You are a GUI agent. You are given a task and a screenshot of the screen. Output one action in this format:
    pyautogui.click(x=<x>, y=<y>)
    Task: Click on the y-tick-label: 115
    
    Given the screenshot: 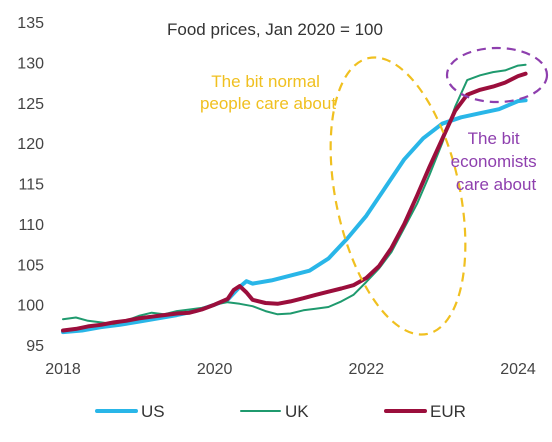 What is the action you would take?
    pyautogui.click(x=31, y=185)
    